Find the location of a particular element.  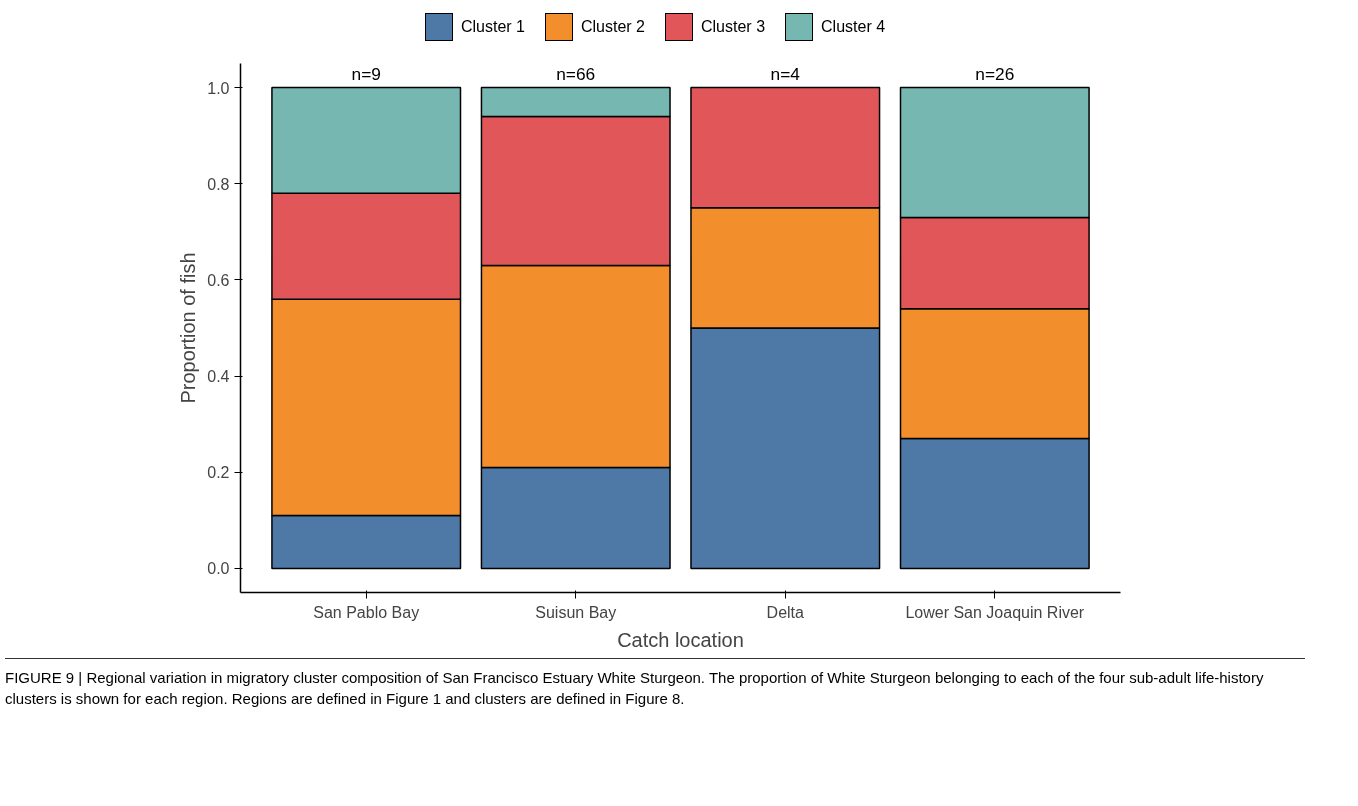

y-axis-title: Proportion of fish is located at coordinates (188, 328).